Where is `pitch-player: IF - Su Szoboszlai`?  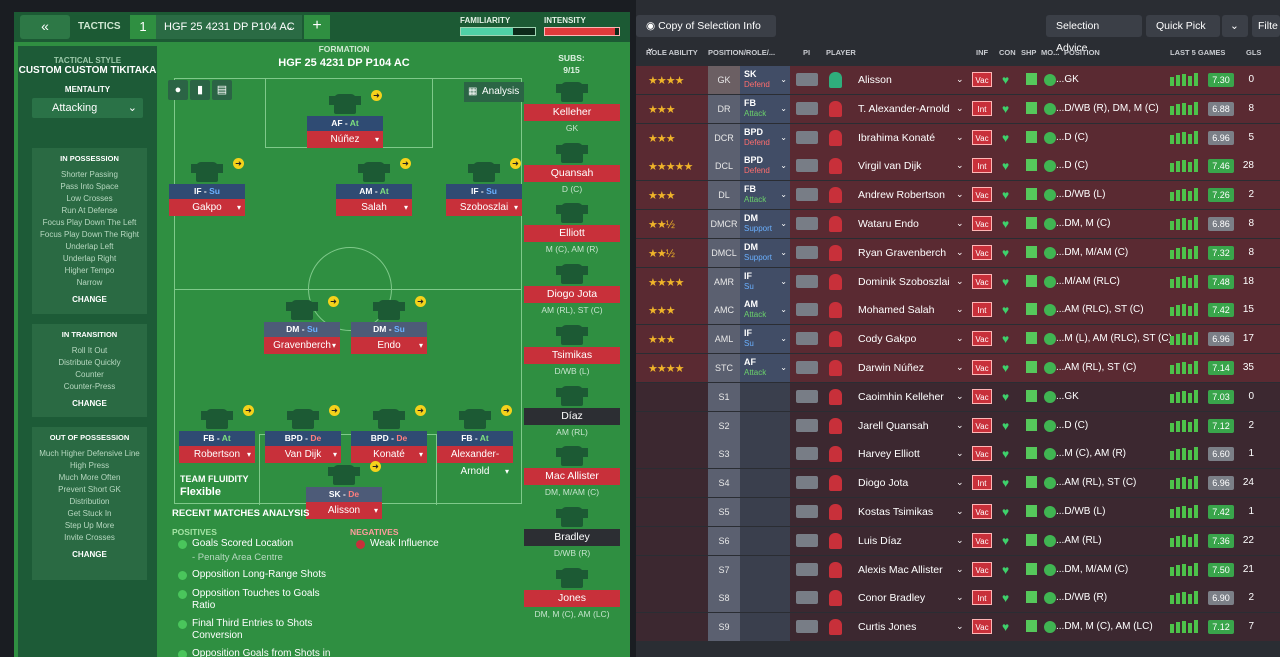 pitch-player: IF - Su Szoboszlai is located at coordinates (484, 189).